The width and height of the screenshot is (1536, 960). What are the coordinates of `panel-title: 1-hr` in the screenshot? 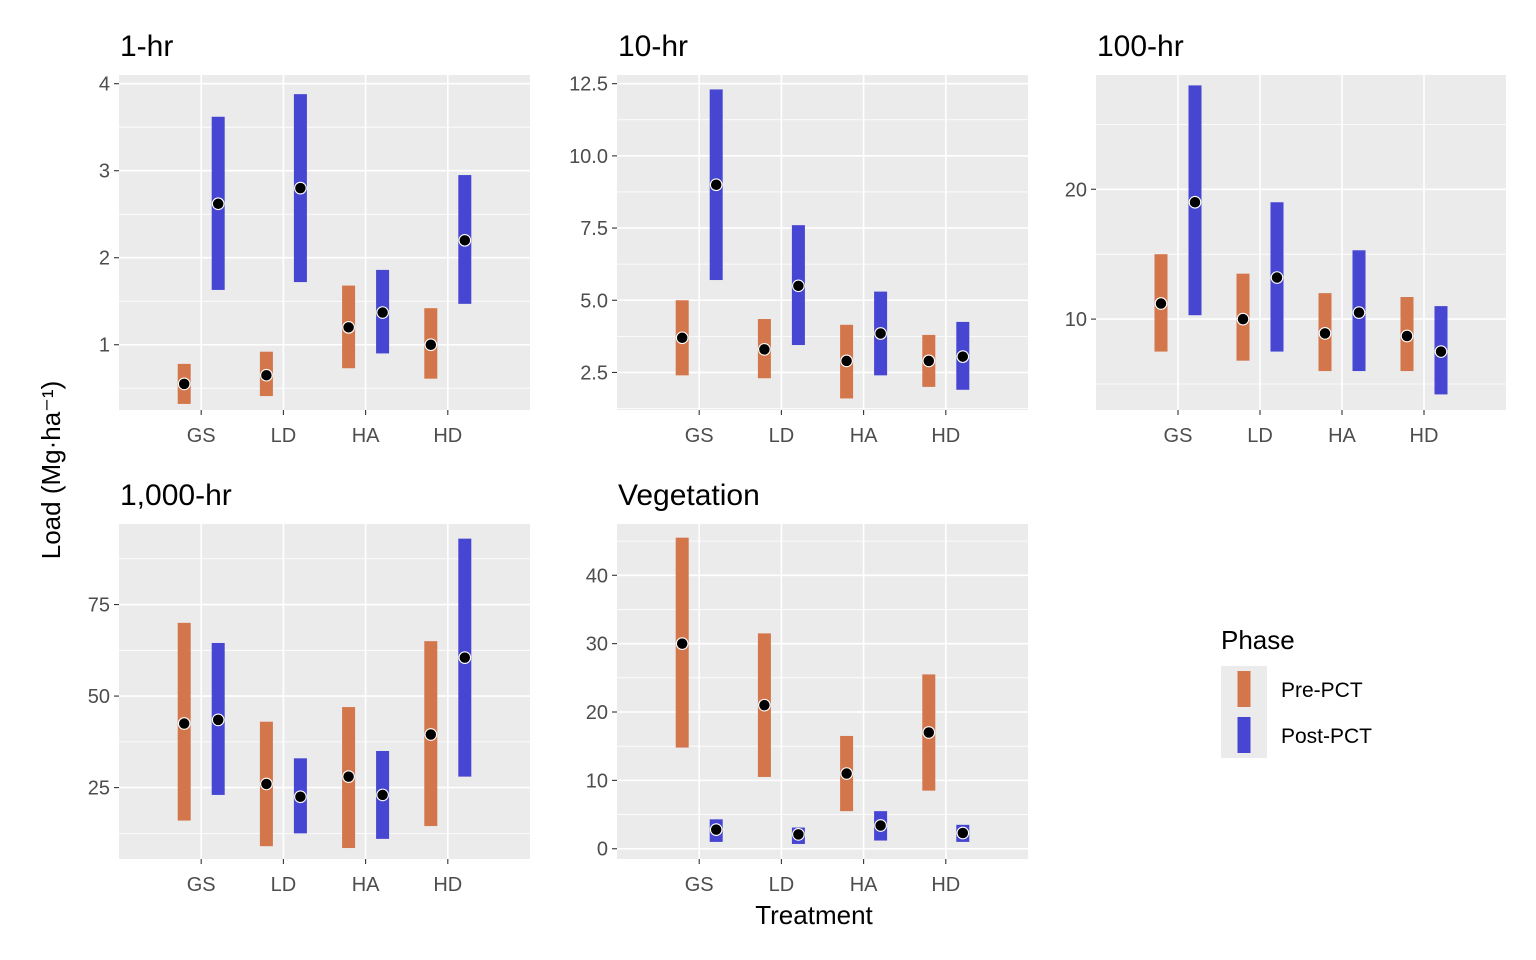 It's located at (146, 46).